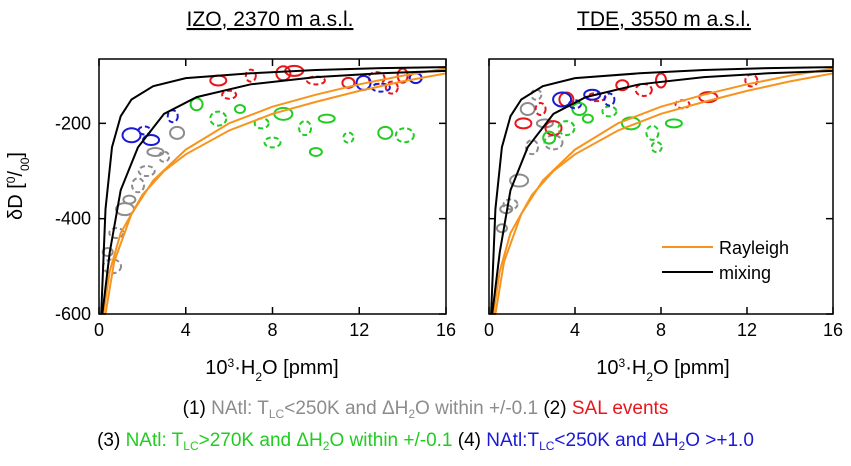 This screenshot has width=851, height=466. I want to click on panel-title: TDE, 3550 m a.s.l., so click(664, 19).